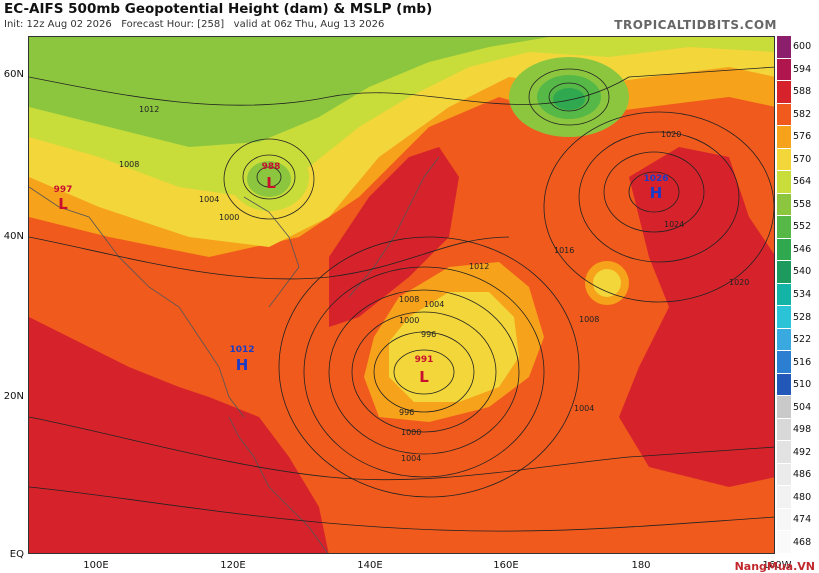 Image resolution: width=819 pixels, height=573 pixels. What do you see at coordinates (233, 565) in the screenshot?
I see `lon-label: 120E` at bounding box center [233, 565].